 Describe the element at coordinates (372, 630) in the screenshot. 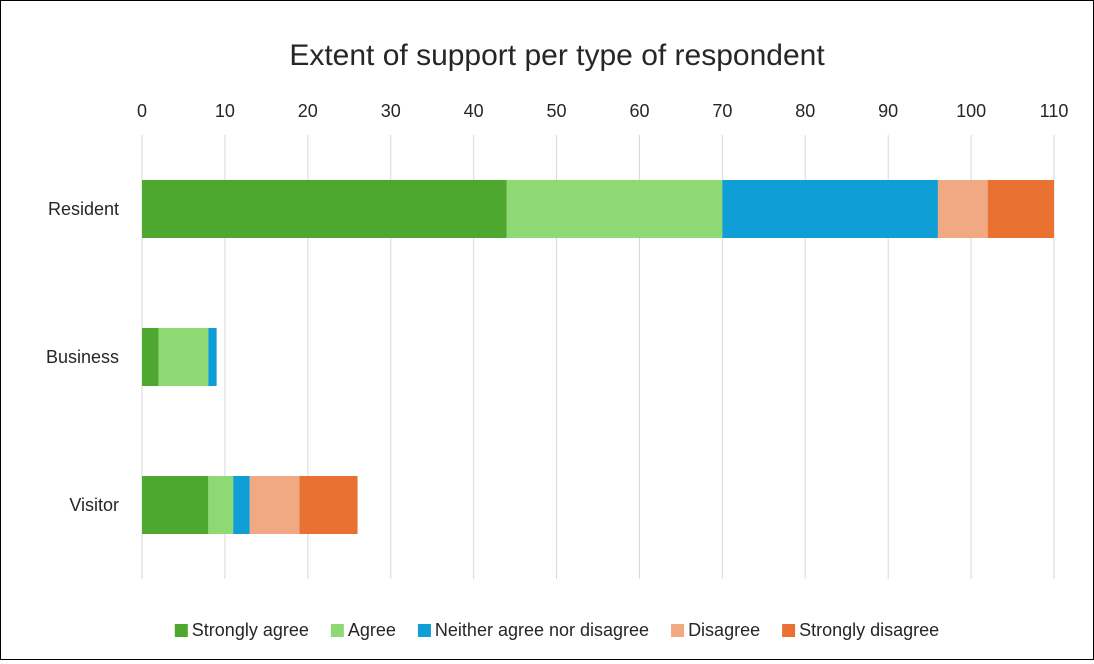

I see `legend-label: Agree` at that location.